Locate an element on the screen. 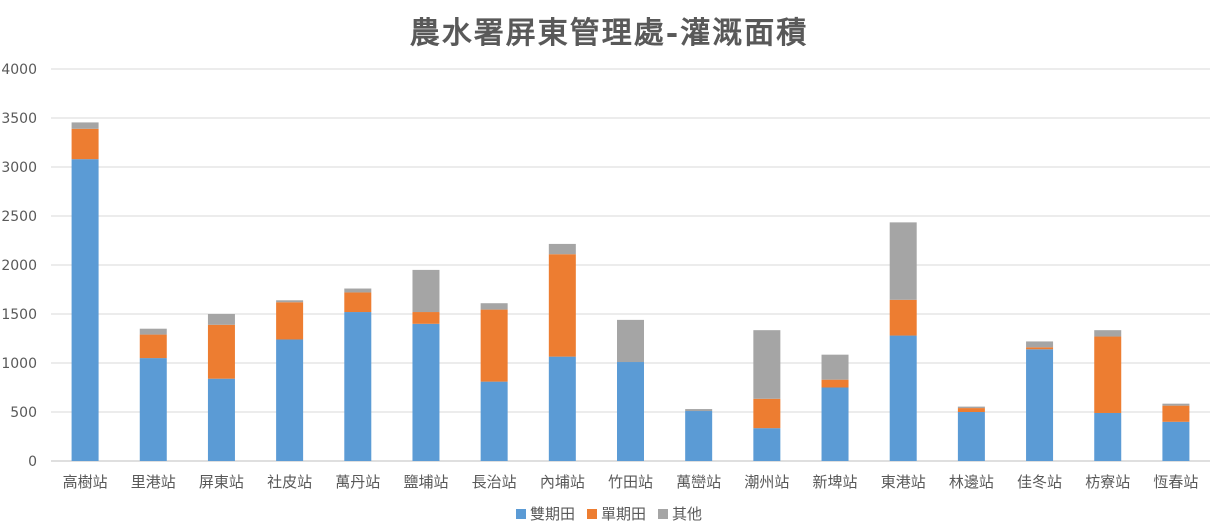  bar-segment-屏東站-單期田 is located at coordinates (221, 351).